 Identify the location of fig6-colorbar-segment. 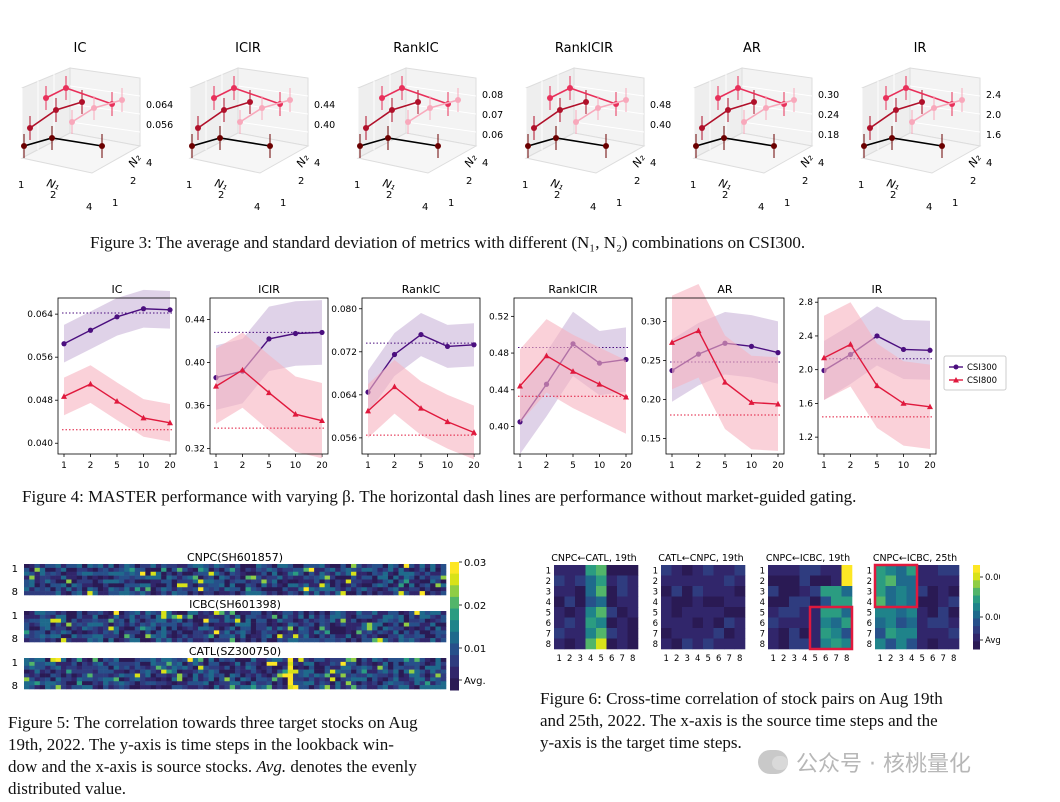
(976, 637).